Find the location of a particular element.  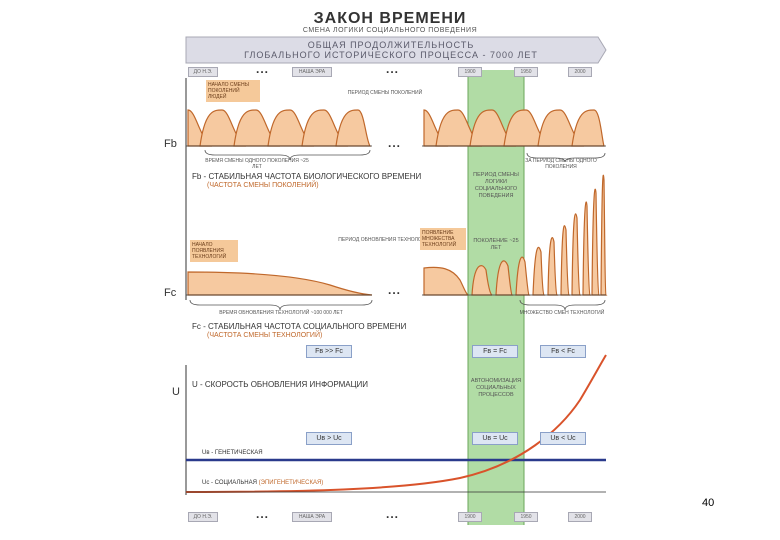

ub-label: Uв - ГЕНЕТИЧЕСКАЯ is located at coordinates (232, 453).